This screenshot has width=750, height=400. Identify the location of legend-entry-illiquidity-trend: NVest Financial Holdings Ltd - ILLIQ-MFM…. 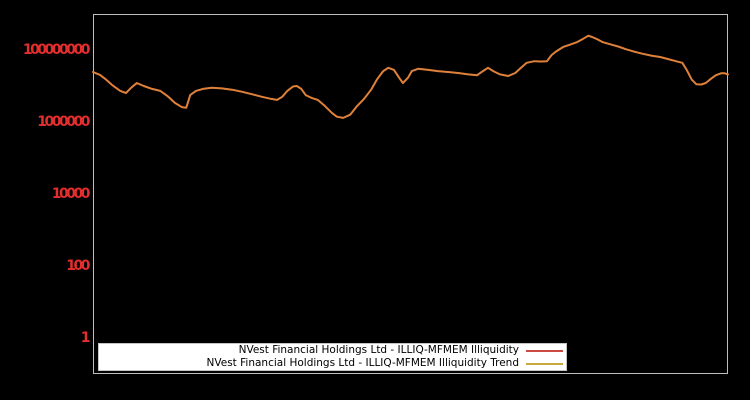
(332, 363).